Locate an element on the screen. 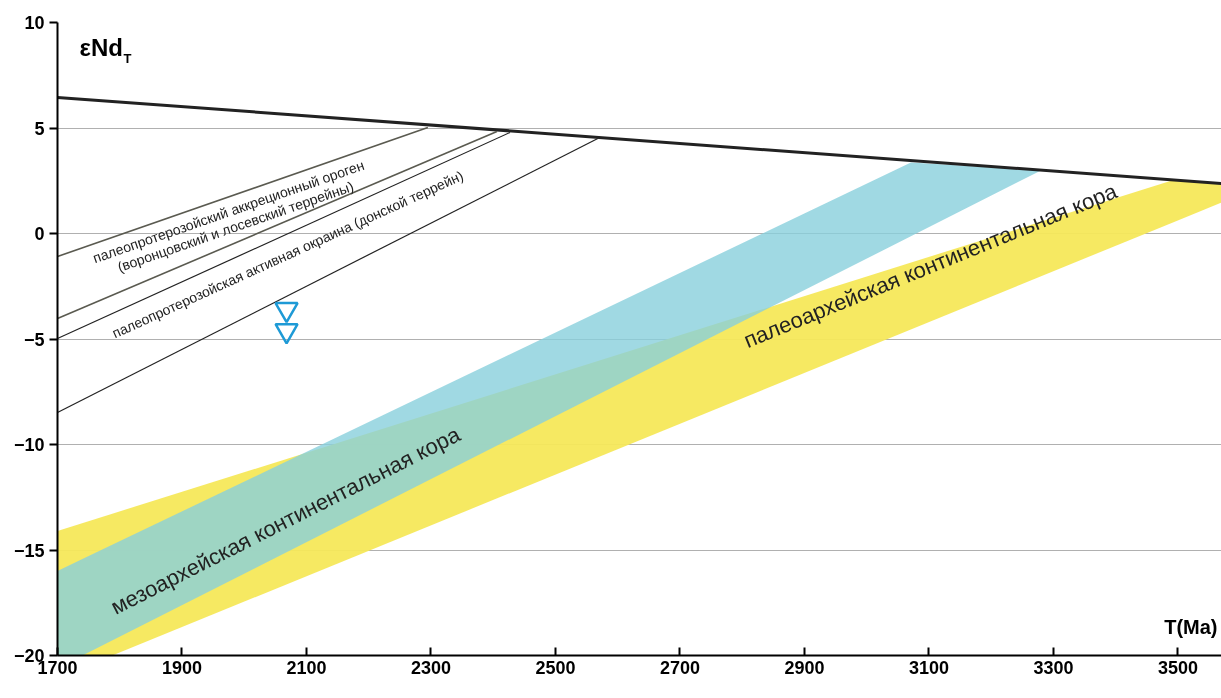 This screenshot has width=1221, height=698. x-axis-title: T(Ma) is located at coordinates (1191, 626).